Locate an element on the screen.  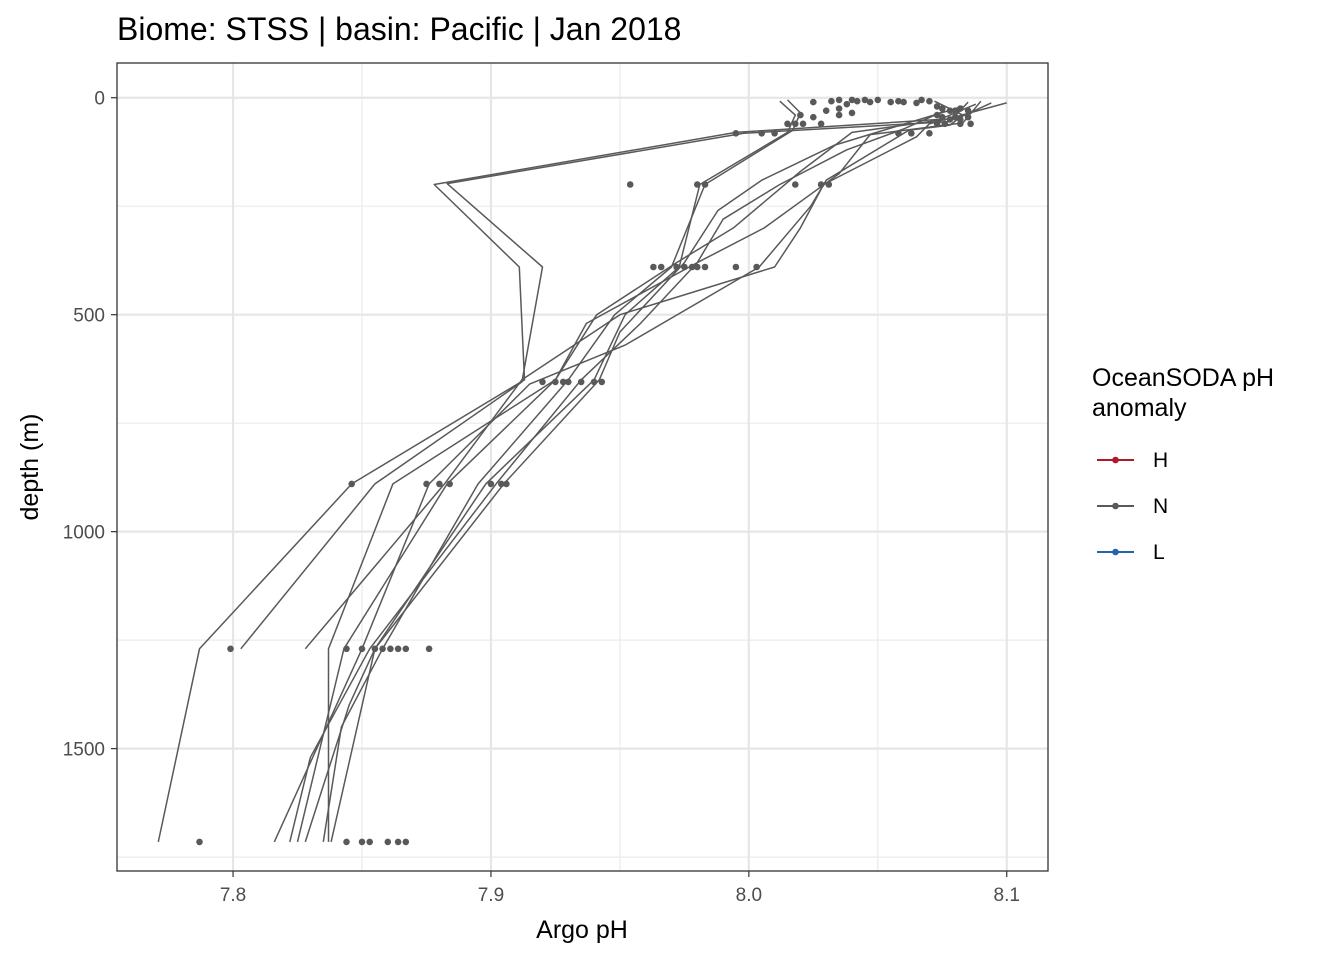
x-axis-ticks: 7.8 7.9 8.0 8.1 is located at coordinates (620, 888).